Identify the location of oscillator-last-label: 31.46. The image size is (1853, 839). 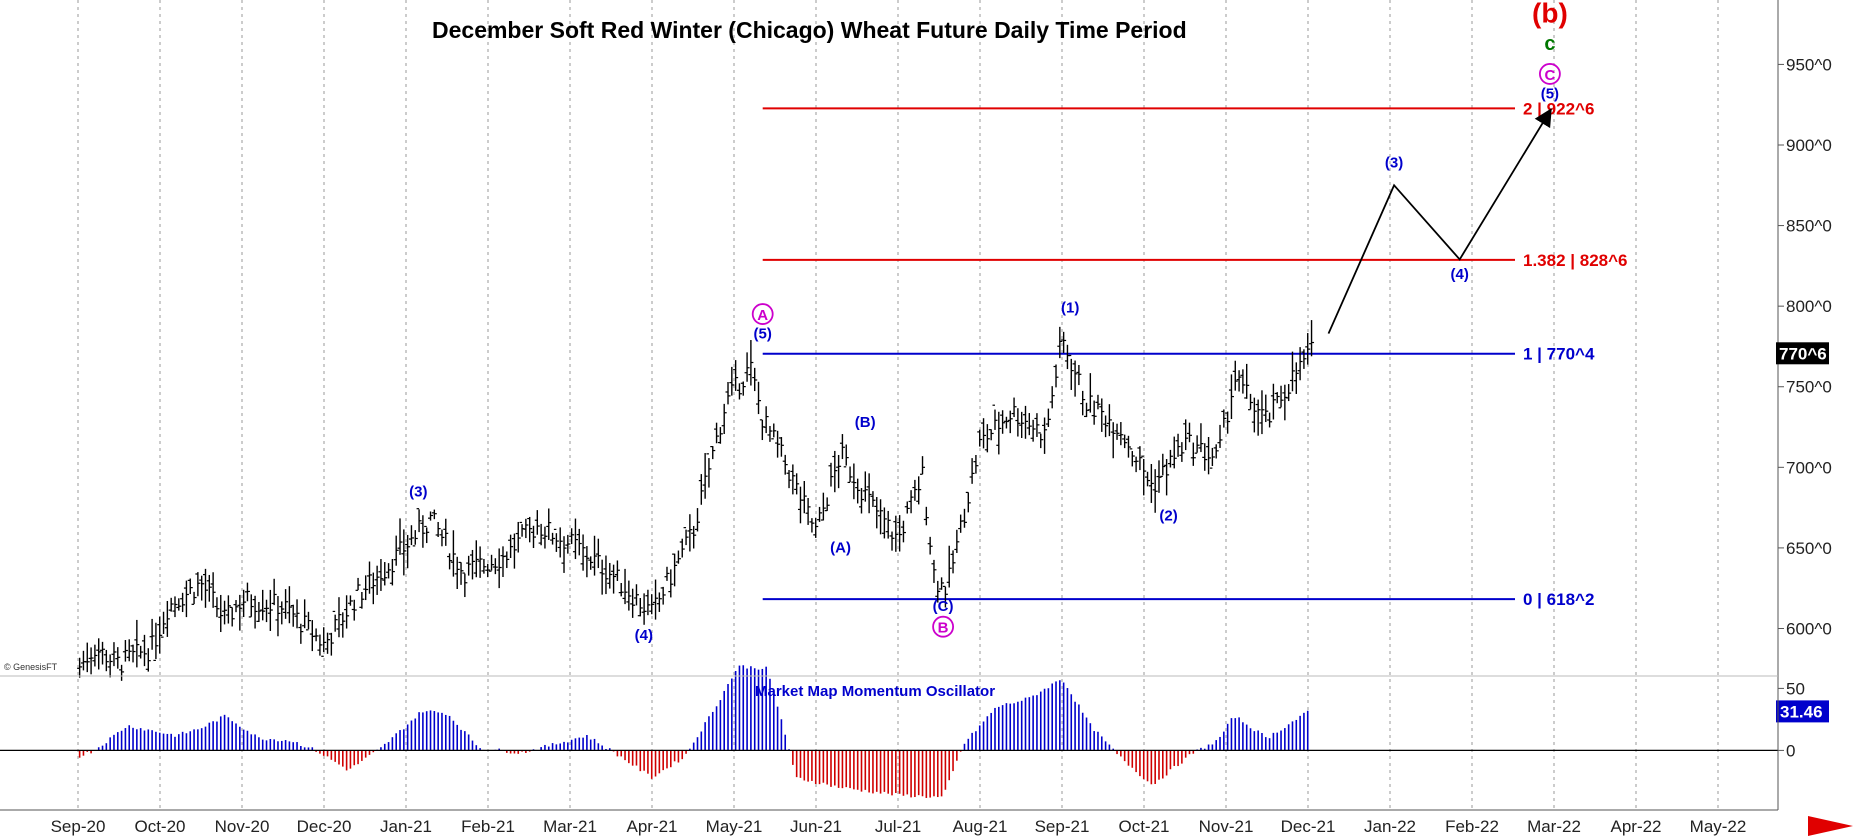
(1801, 711).